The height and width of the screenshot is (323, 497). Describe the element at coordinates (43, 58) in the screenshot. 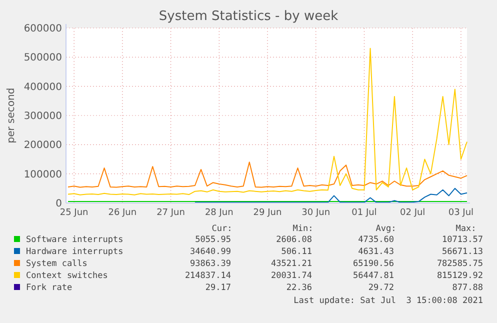

I see `y-tick-label: 500000` at that location.